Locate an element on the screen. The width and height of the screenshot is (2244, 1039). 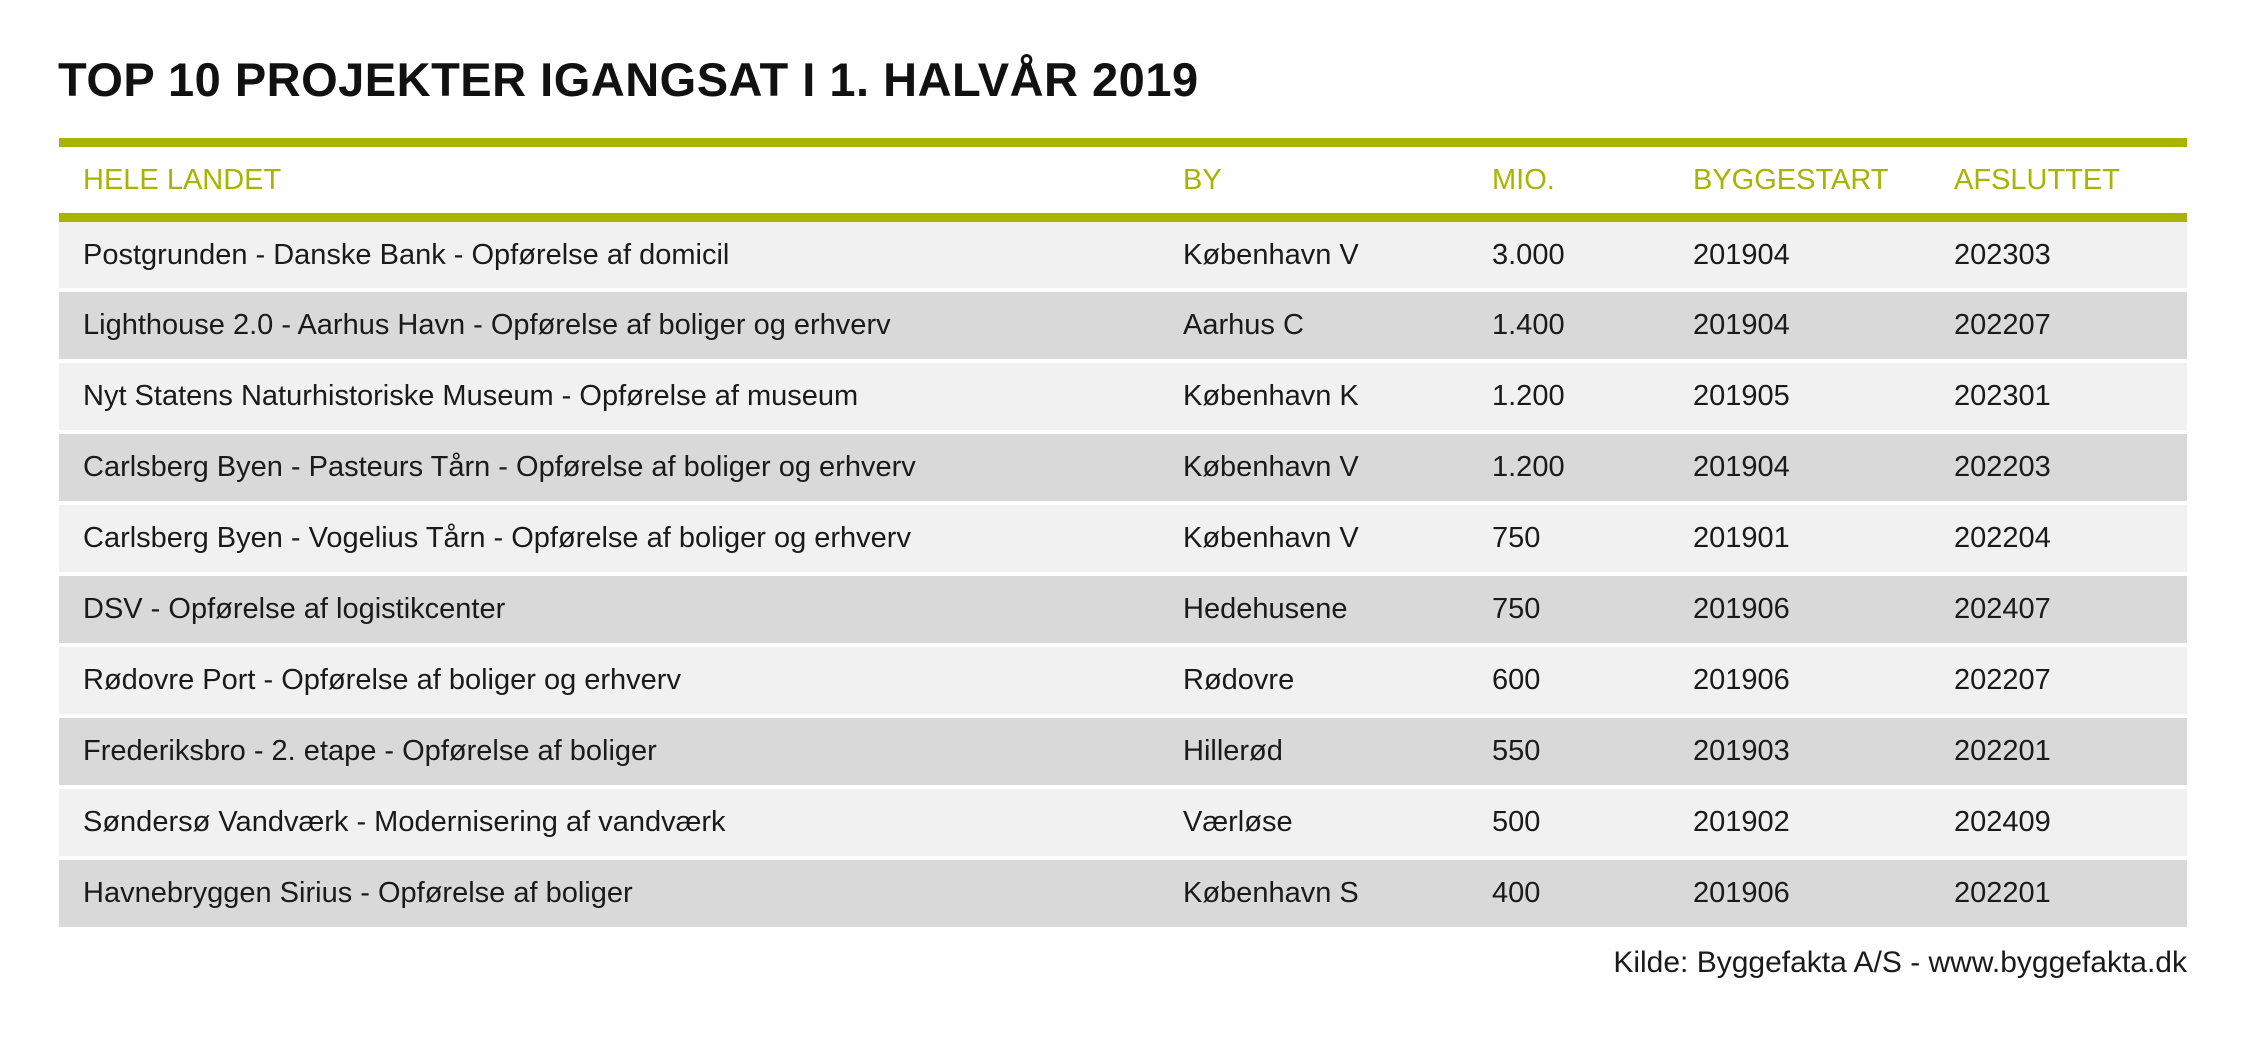
column-header-project: HELE LANDET is located at coordinates (182, 179).